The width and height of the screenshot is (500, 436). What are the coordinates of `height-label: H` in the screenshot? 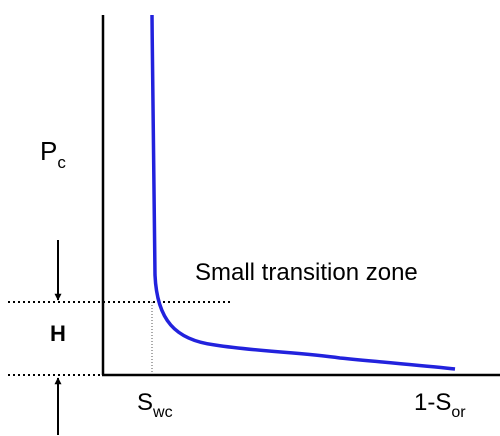 It's located at (58, 333).